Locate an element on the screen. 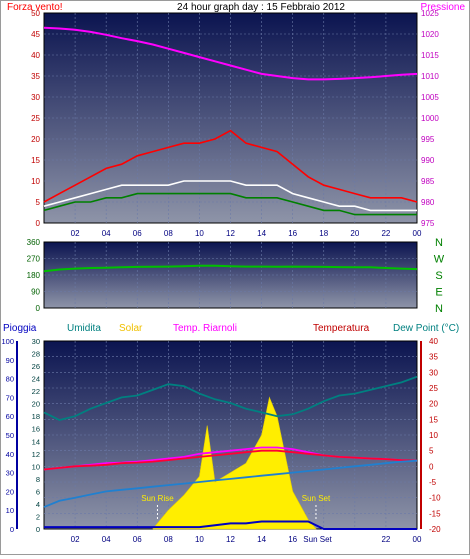 The width and height of the screenshot is (470, 559). humidity-y-tick: 6 is located at coordinates (38, 491).